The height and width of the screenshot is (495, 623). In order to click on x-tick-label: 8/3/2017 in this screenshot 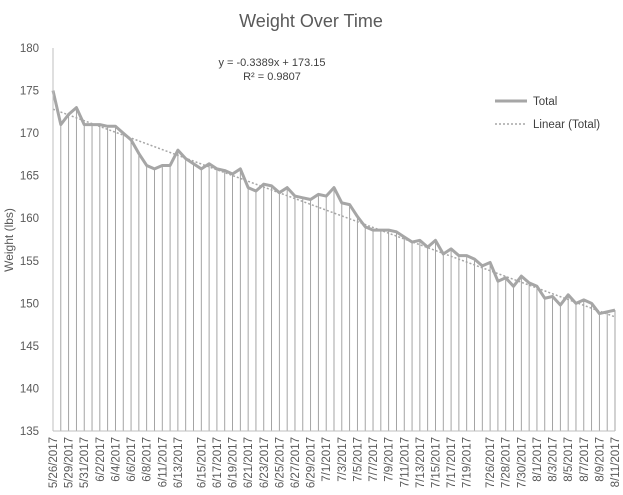, I will do `click(554, 459)`.